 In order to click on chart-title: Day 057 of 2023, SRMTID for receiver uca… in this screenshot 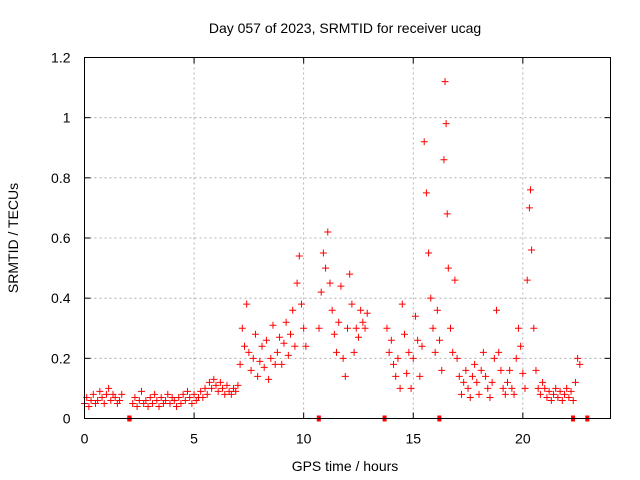, I will do `click(345, 28)`.